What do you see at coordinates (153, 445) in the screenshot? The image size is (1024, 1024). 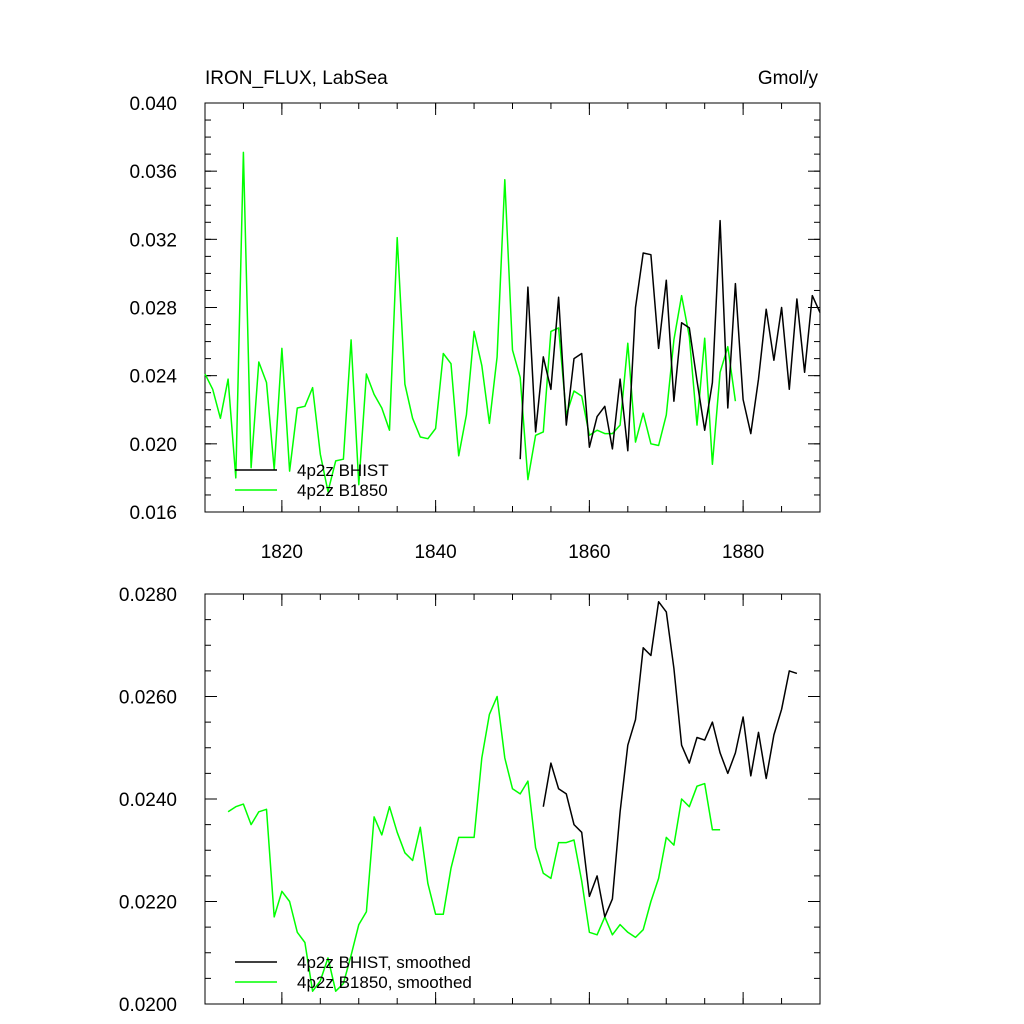 I see `y-tick-label: 0.020` at bounding box center [153, 445].